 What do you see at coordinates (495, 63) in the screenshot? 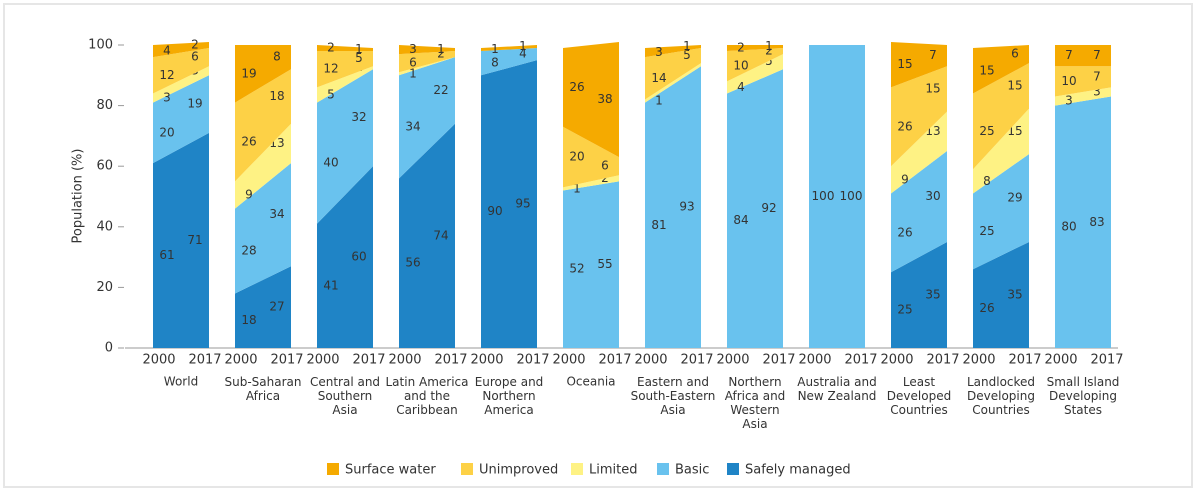
I see `value-label: 8` at bounding box center [495, 63].